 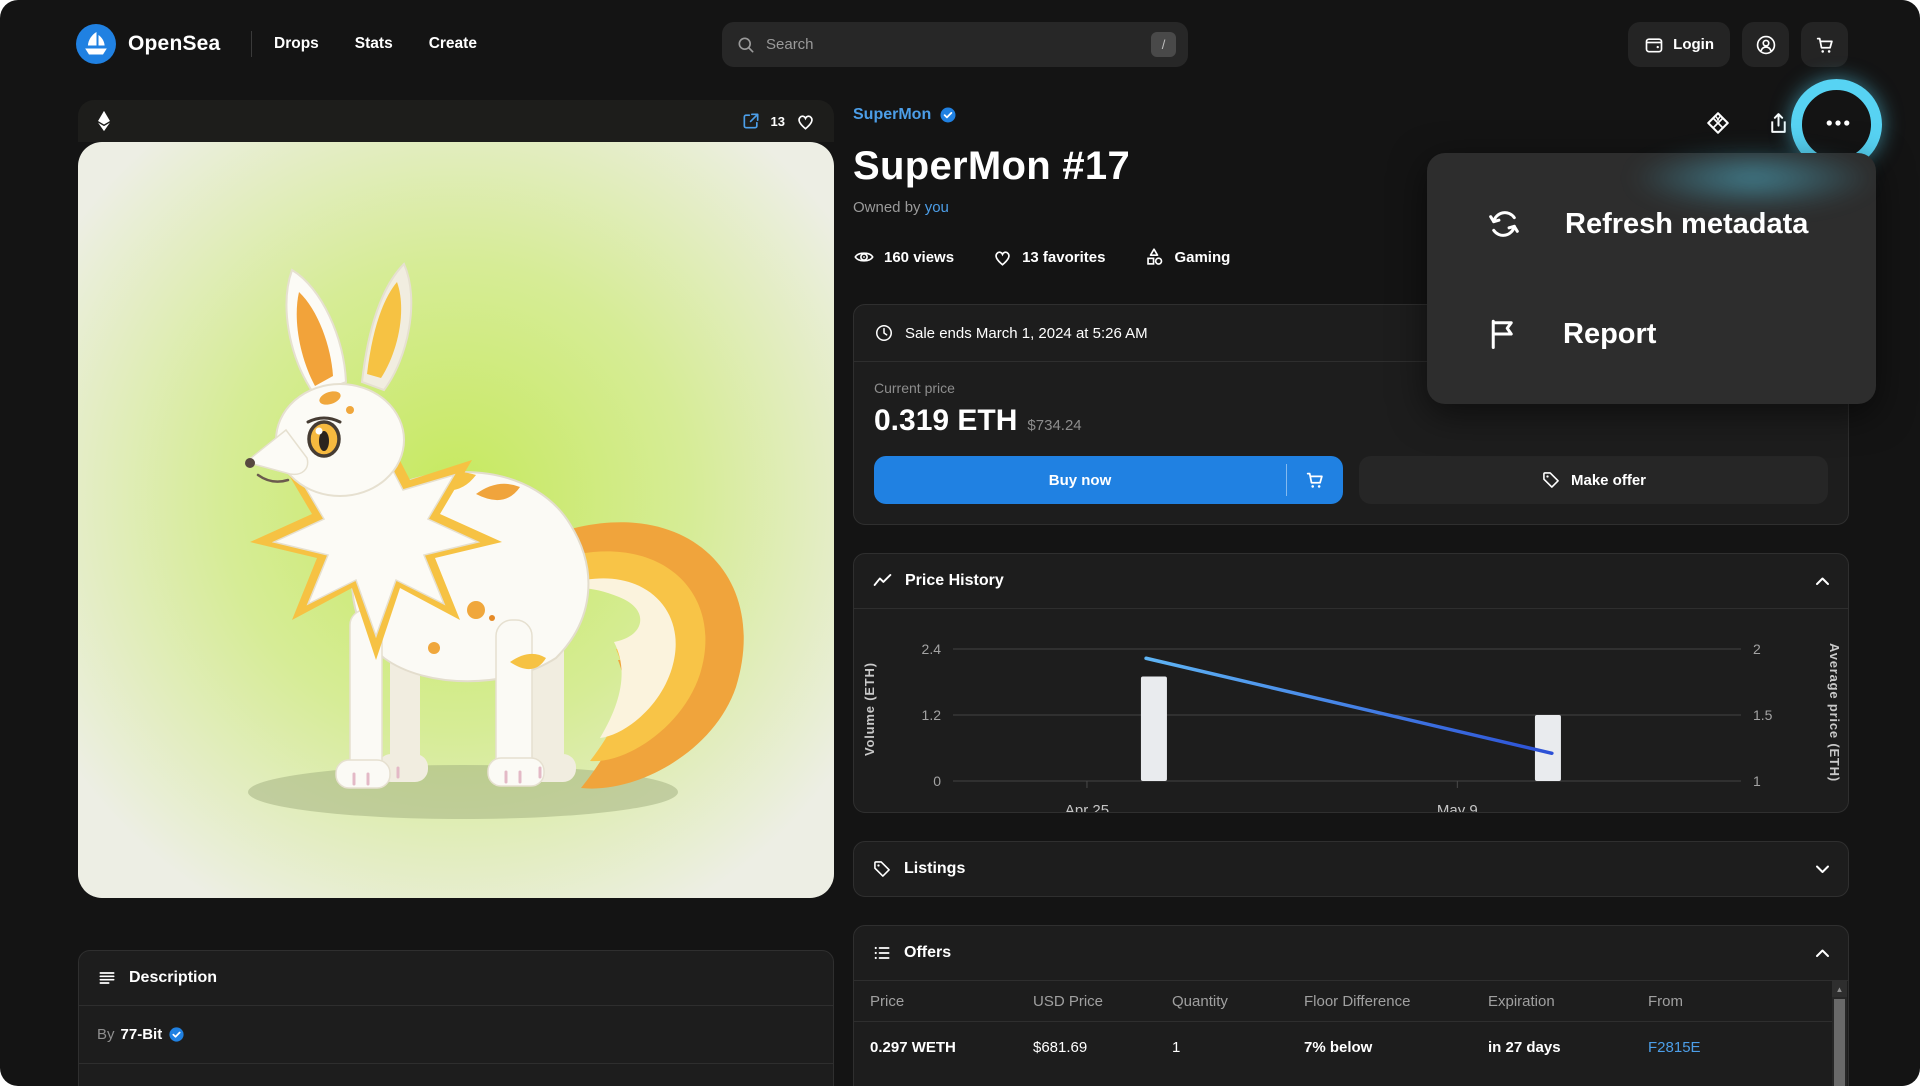 I want to click on offers-scrollbar: ▲, so click(x=1839, y=1033).